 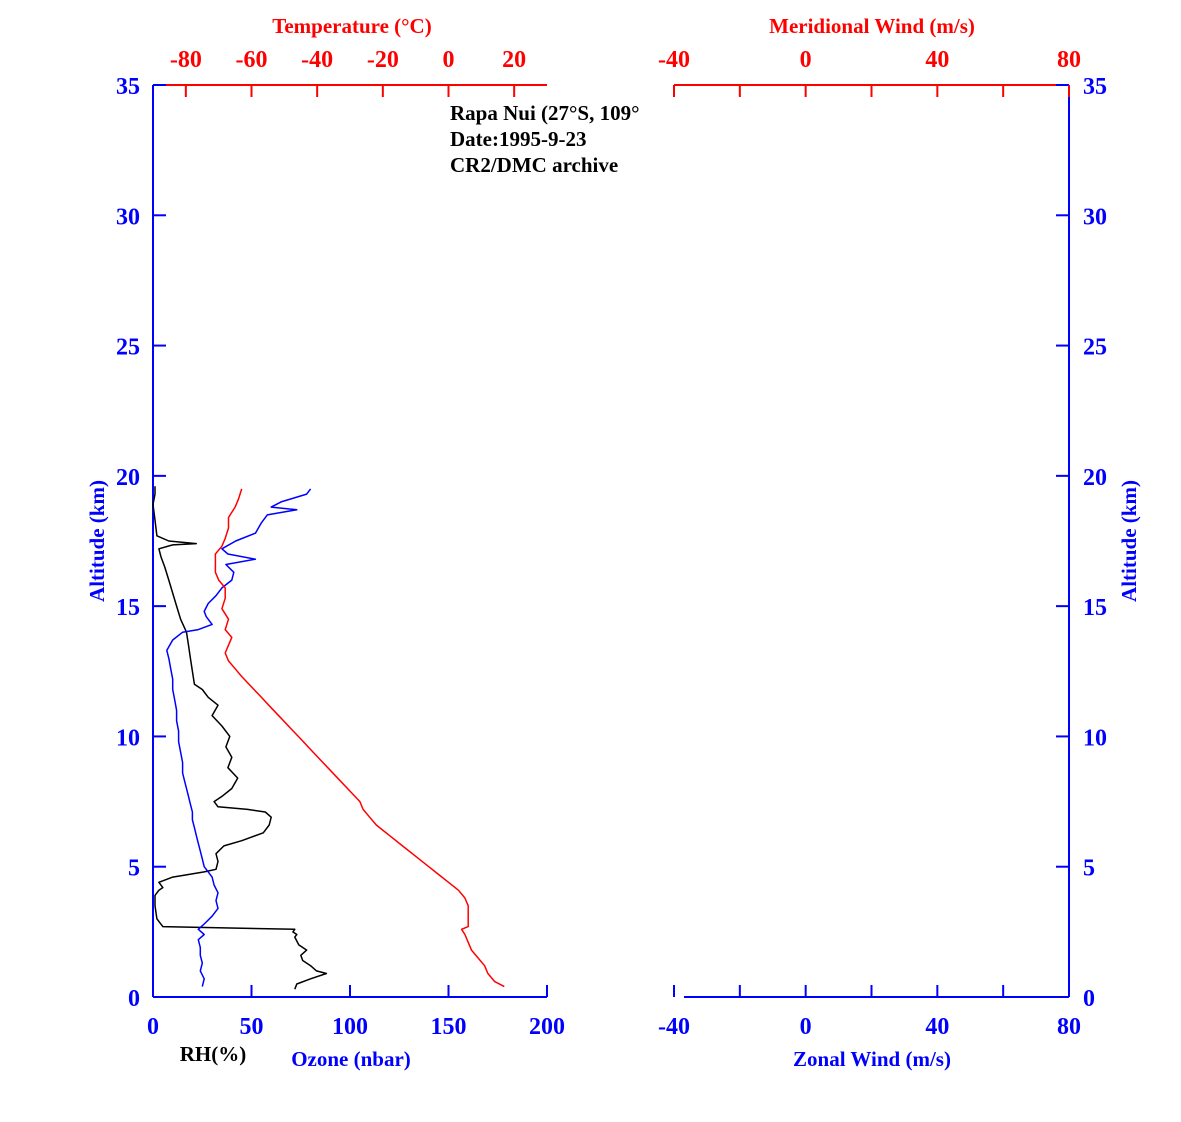 What do you see at coordinates (872, 1059) in the screenshot?
I see `zonal-wind-axis-label: Zonal Wind (m/s)` at bounding box center [872, 1059].